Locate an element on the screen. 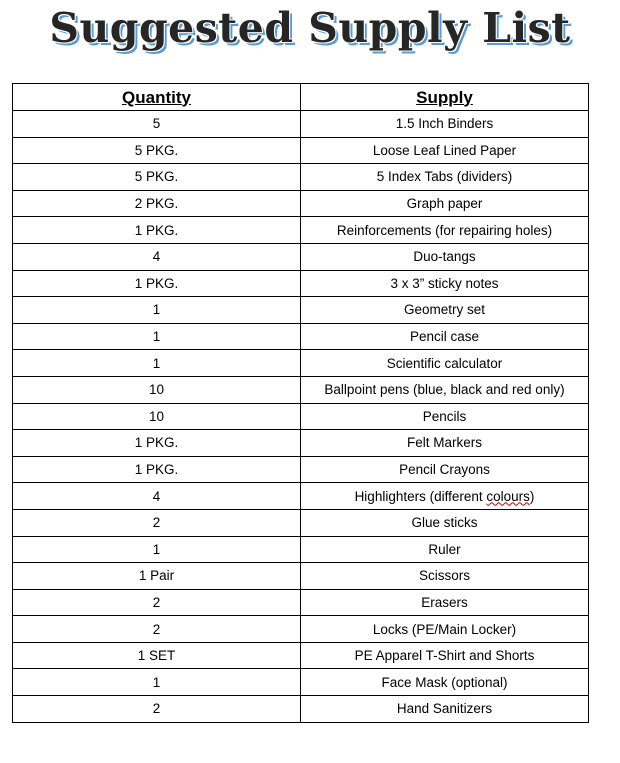 The image size is (620, 763). supply-cell: Geometry set is located at coordinates (444, 310).